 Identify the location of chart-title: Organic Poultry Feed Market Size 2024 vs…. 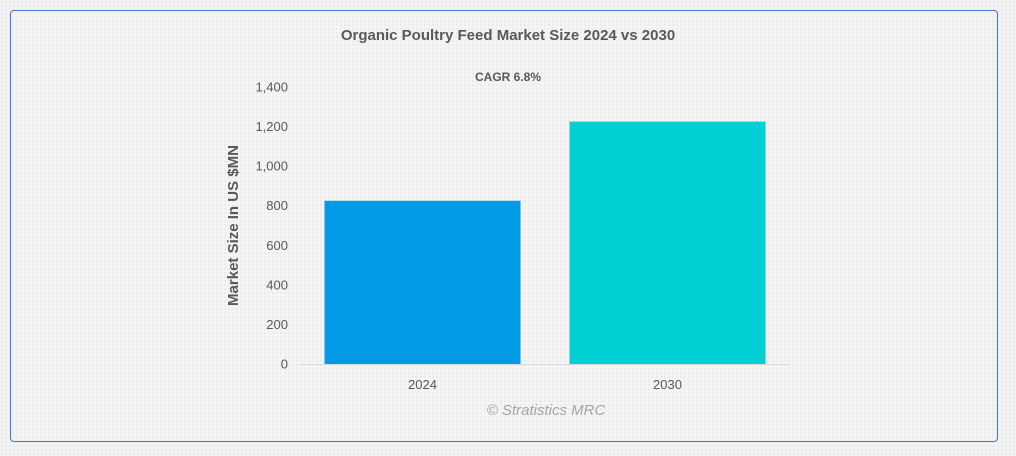
(508, 35).